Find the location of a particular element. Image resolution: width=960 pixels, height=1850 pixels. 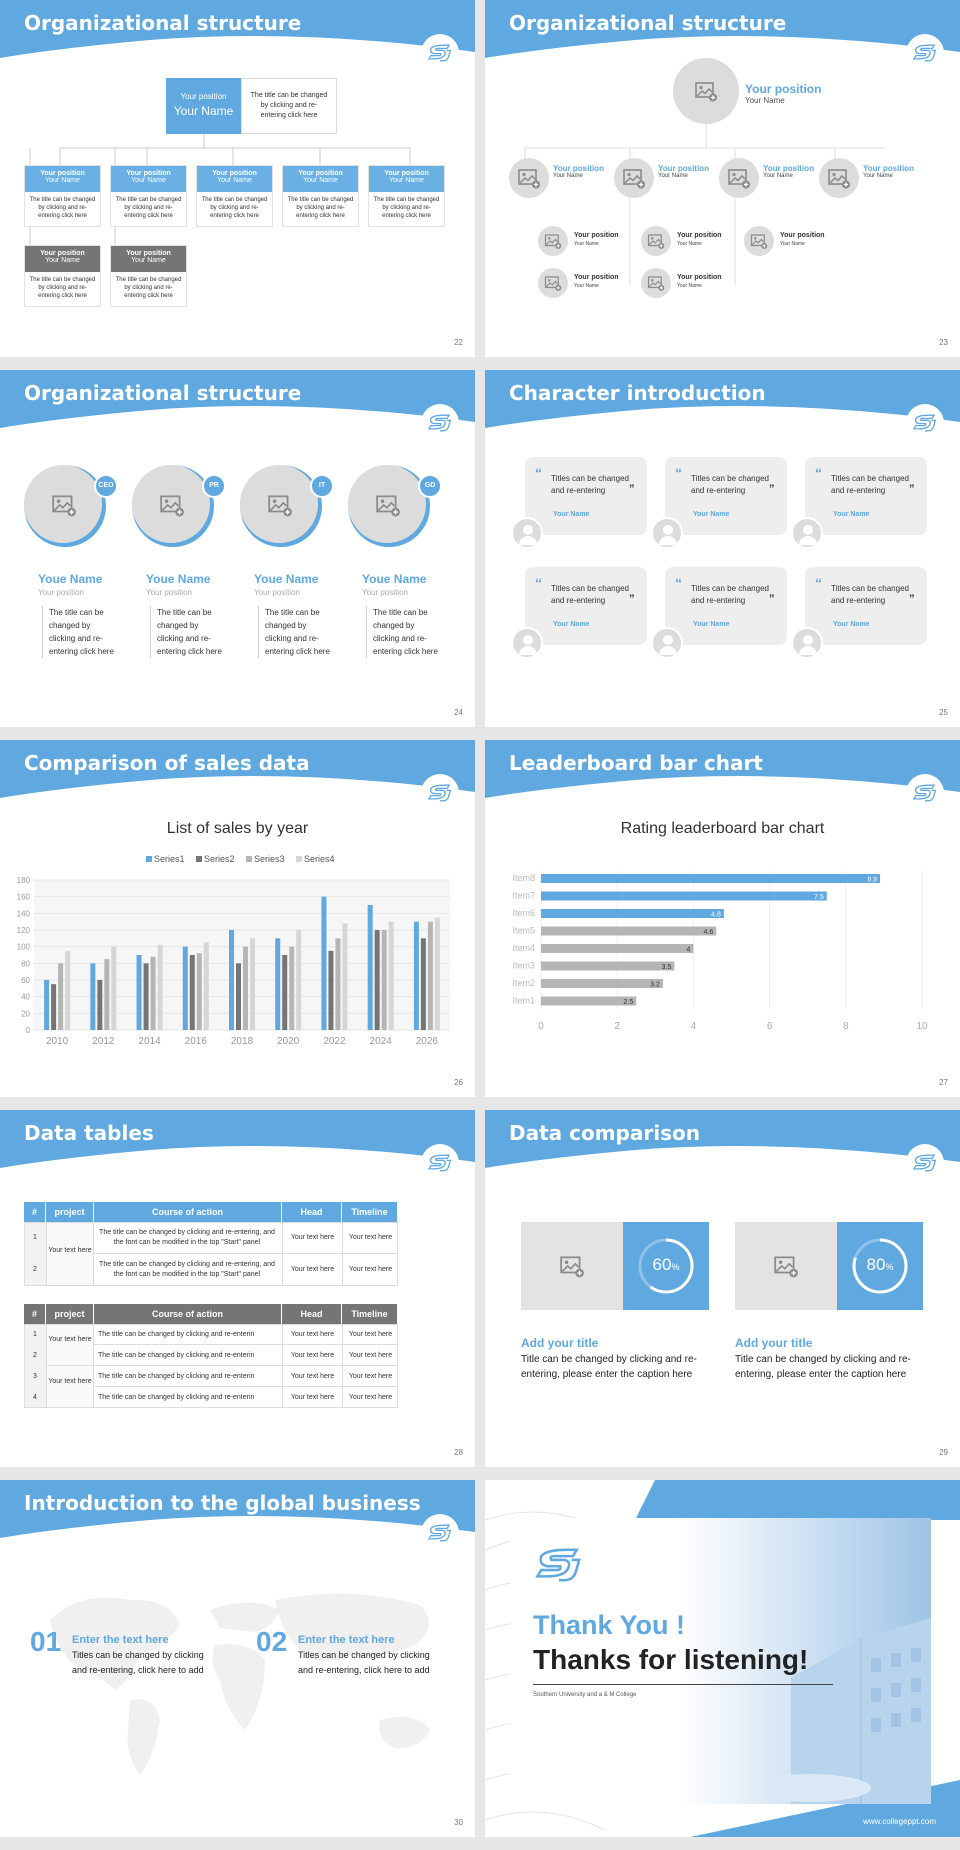

org-top-box: Your position Your Name is located at coordinates (203, 106).